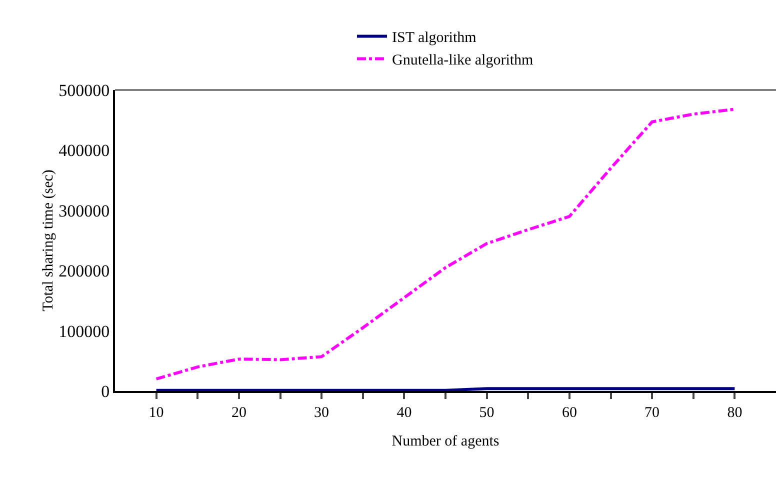  I want to click on x-tick-label: 30, so click(322, 413).